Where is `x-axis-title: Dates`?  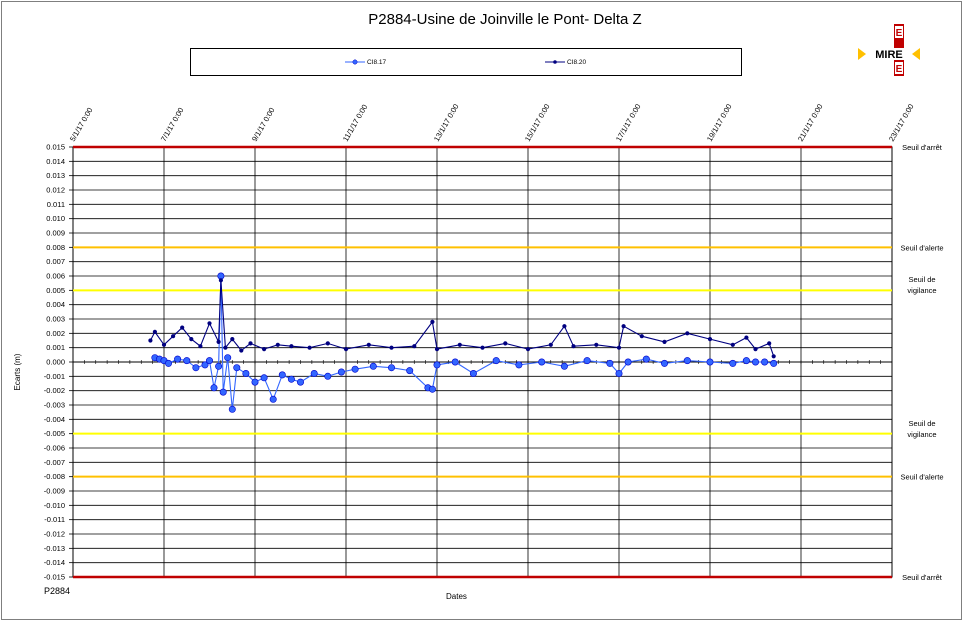
x-axis-title: Dates is located at coordinates (456, 596).